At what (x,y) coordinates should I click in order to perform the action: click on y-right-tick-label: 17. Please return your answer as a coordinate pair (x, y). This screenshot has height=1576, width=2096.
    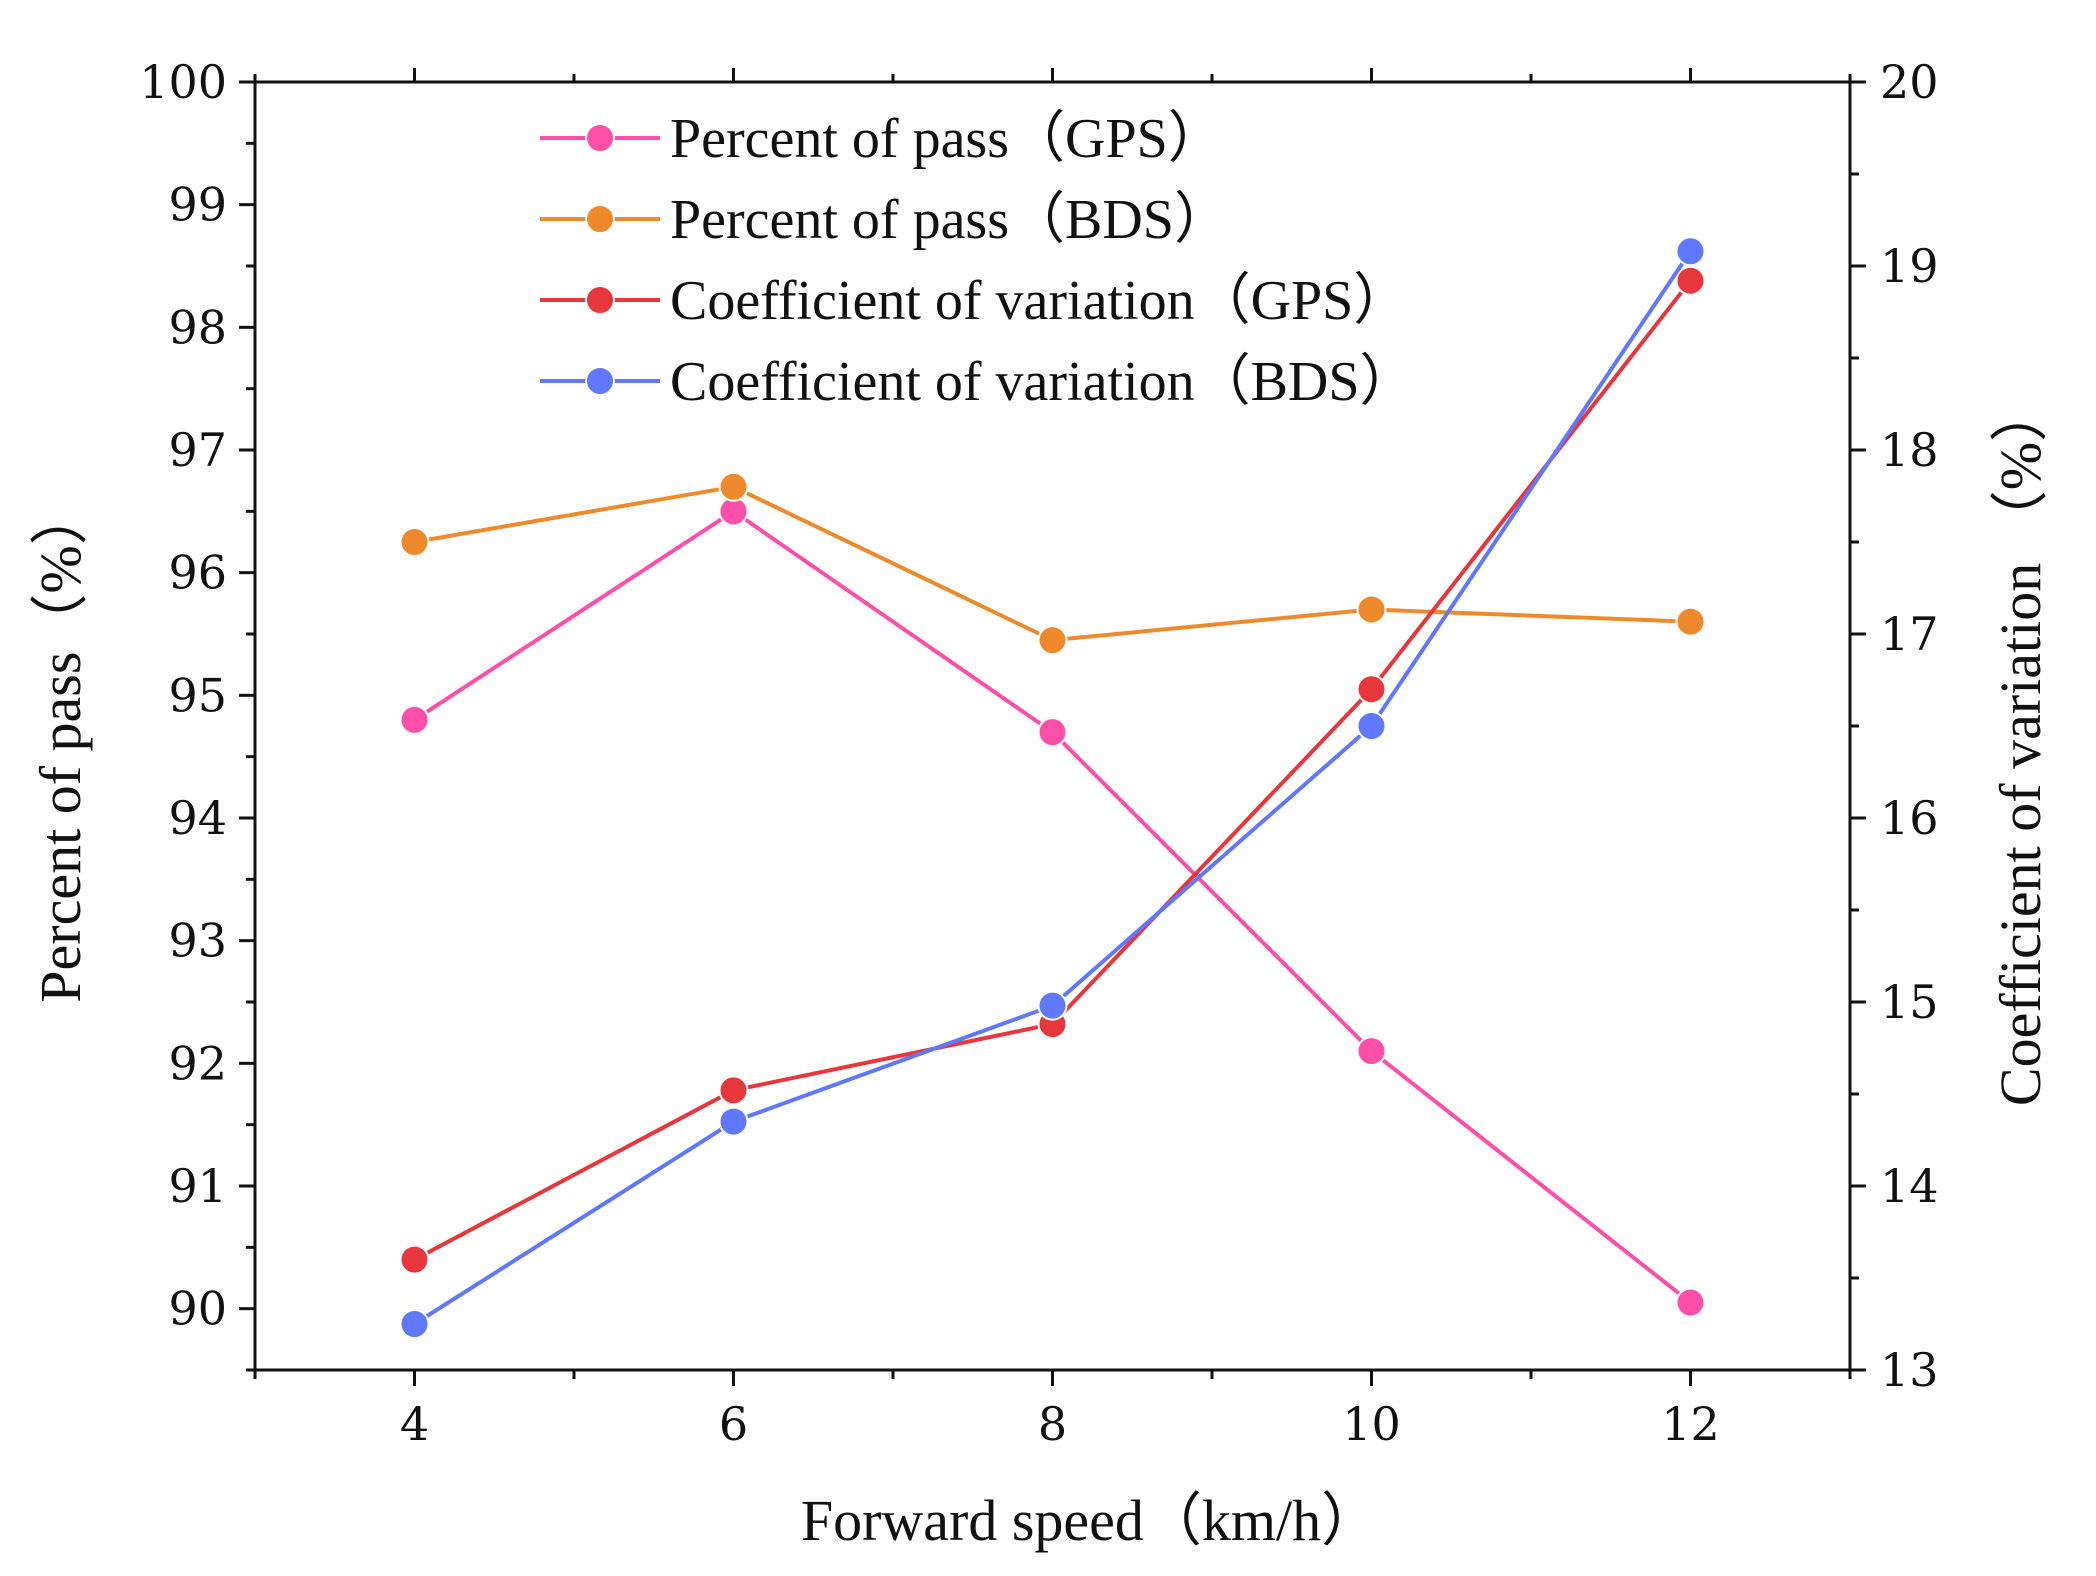
    Looking at the image, I should click on (1909, 634).